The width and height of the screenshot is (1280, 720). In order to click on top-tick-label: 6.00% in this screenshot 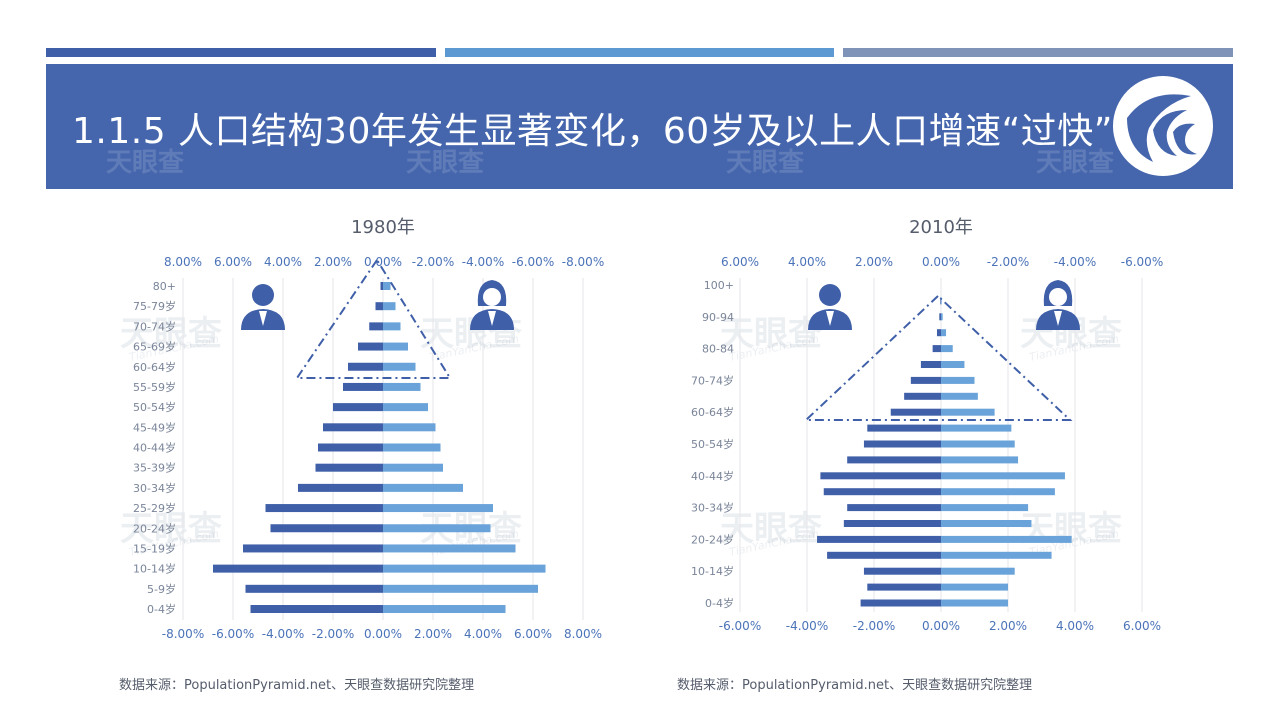, I will do `click(740, 262)`.